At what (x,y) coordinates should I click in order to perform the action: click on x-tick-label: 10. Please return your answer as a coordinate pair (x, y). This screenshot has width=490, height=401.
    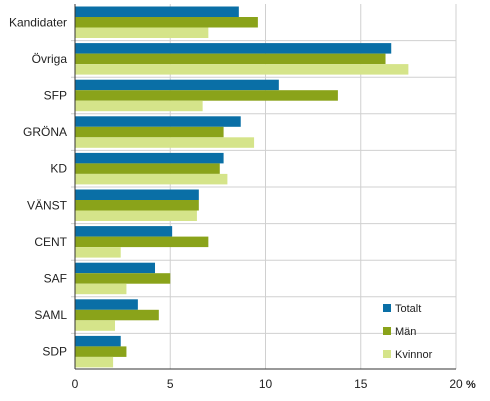
    Looking at the image, I should click on (266, 384).